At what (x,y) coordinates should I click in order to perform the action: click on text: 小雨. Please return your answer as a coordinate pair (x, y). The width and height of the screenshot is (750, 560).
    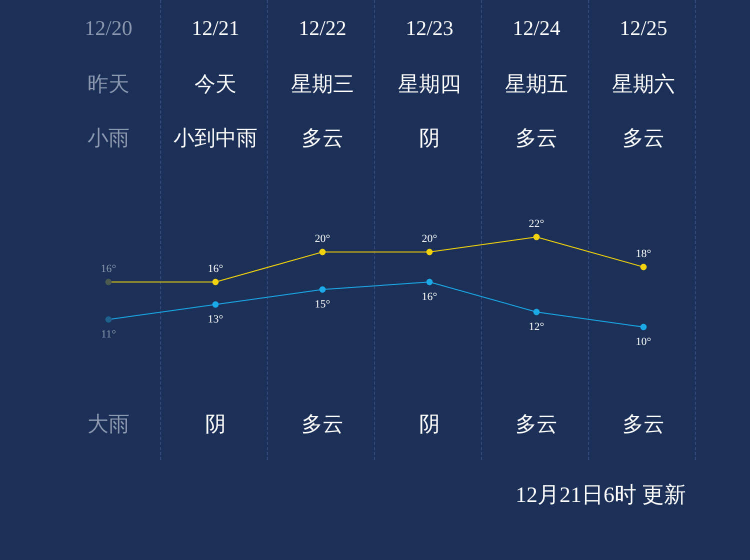
    Looking at the image, I should click on (108, 138).